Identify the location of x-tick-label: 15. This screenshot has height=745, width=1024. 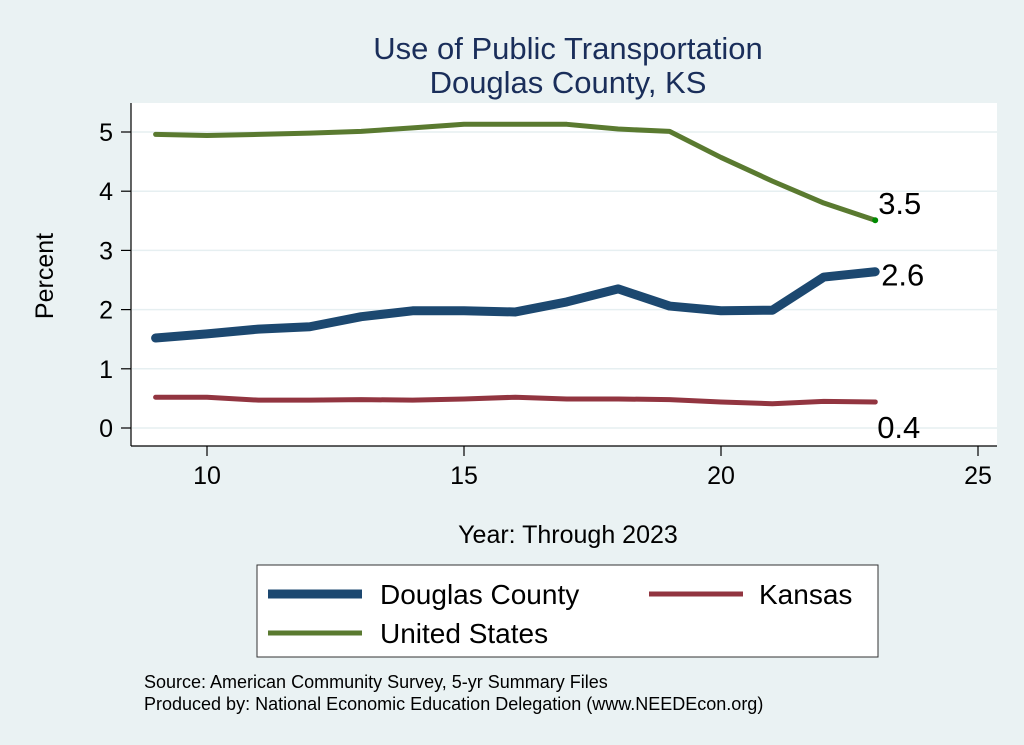
(464, 476).